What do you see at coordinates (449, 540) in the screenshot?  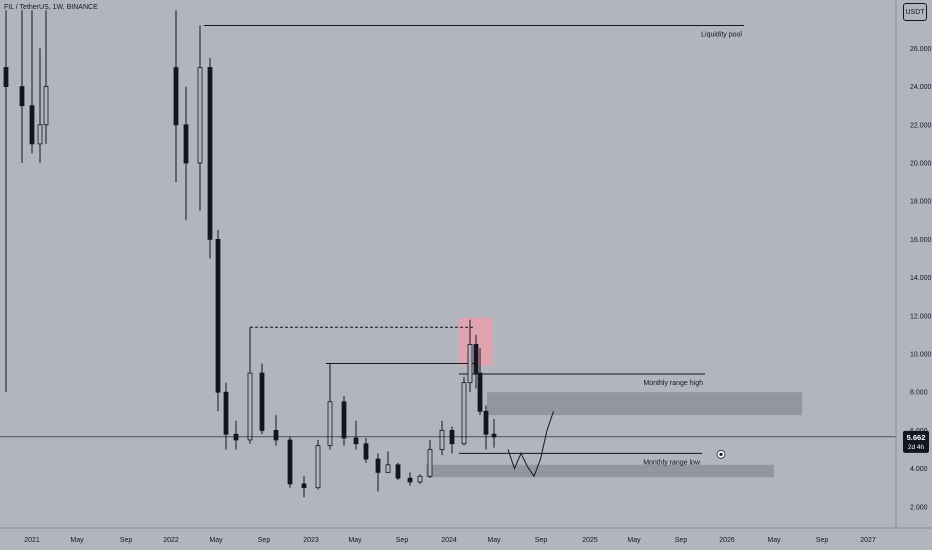 I see `x-tick-label: 2024` at bounding box center [449, 540].